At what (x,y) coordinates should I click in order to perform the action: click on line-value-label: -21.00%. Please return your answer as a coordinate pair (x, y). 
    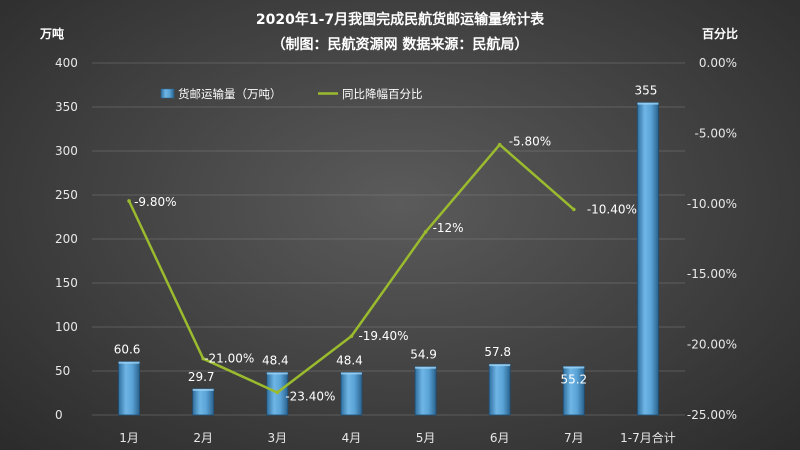
    Looking at the image, I should click on (229, 359).